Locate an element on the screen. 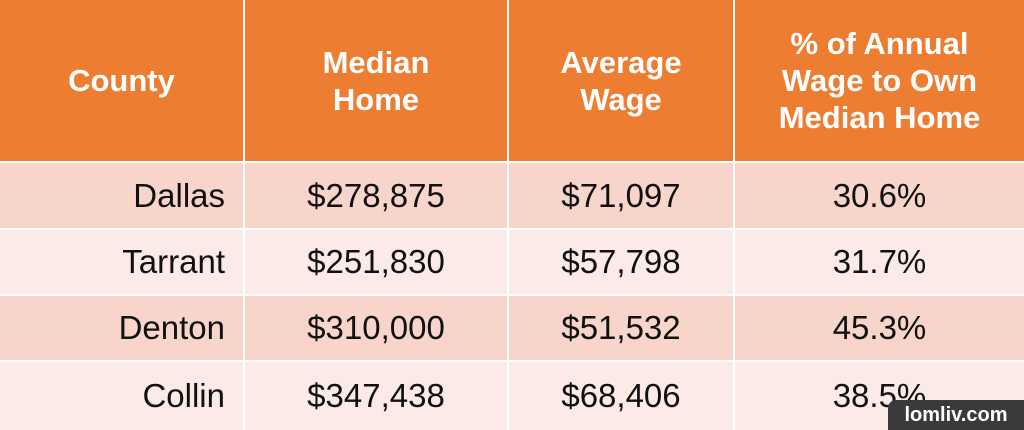 The width and height of the screenshot is (1024, 430). cell-text: $347,438 is located at coordinates (376, 395).